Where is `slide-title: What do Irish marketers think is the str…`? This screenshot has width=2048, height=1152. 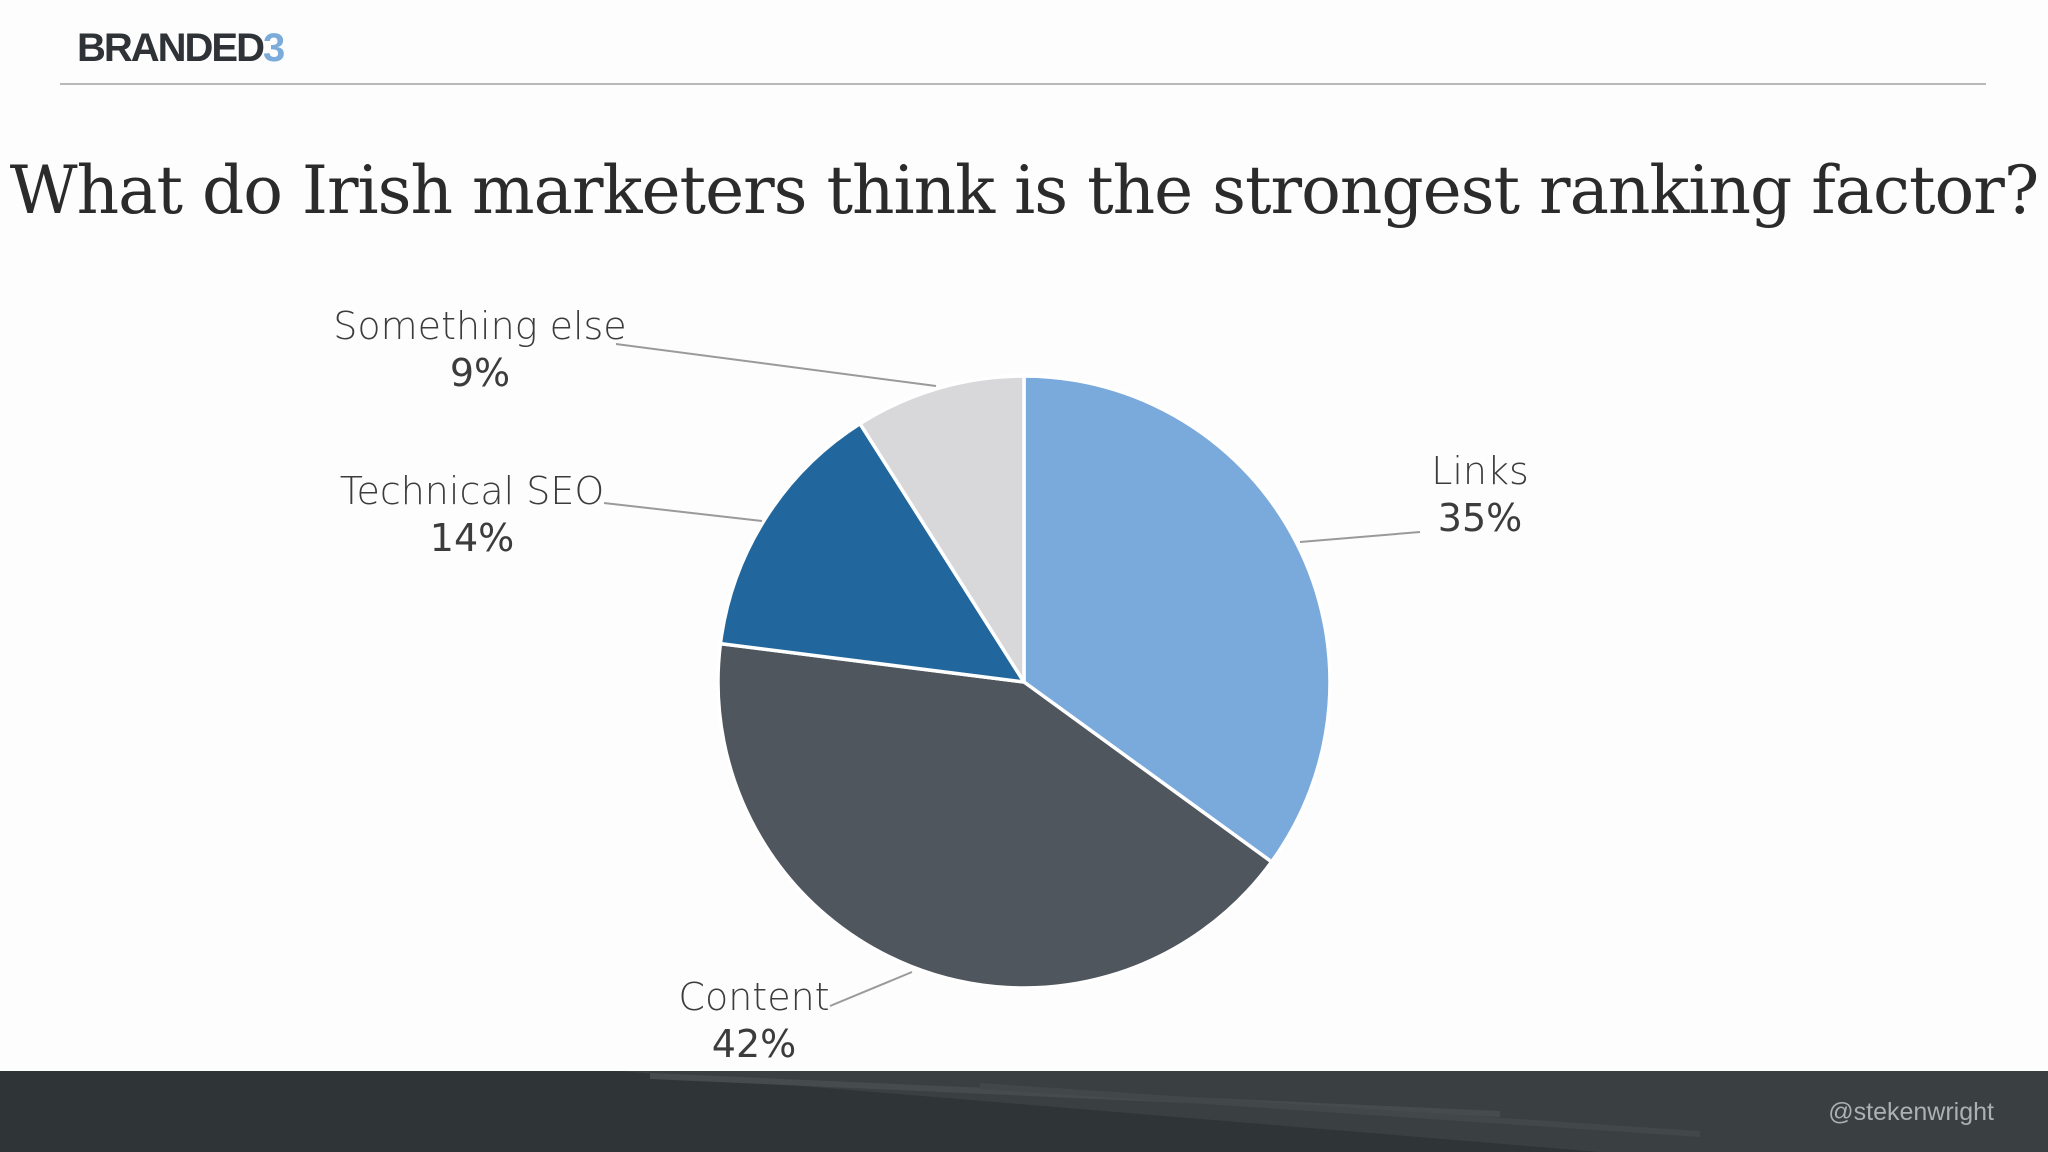 slide-title: What do Irish marketers think is the str… is located at coordinates (1024, 190).